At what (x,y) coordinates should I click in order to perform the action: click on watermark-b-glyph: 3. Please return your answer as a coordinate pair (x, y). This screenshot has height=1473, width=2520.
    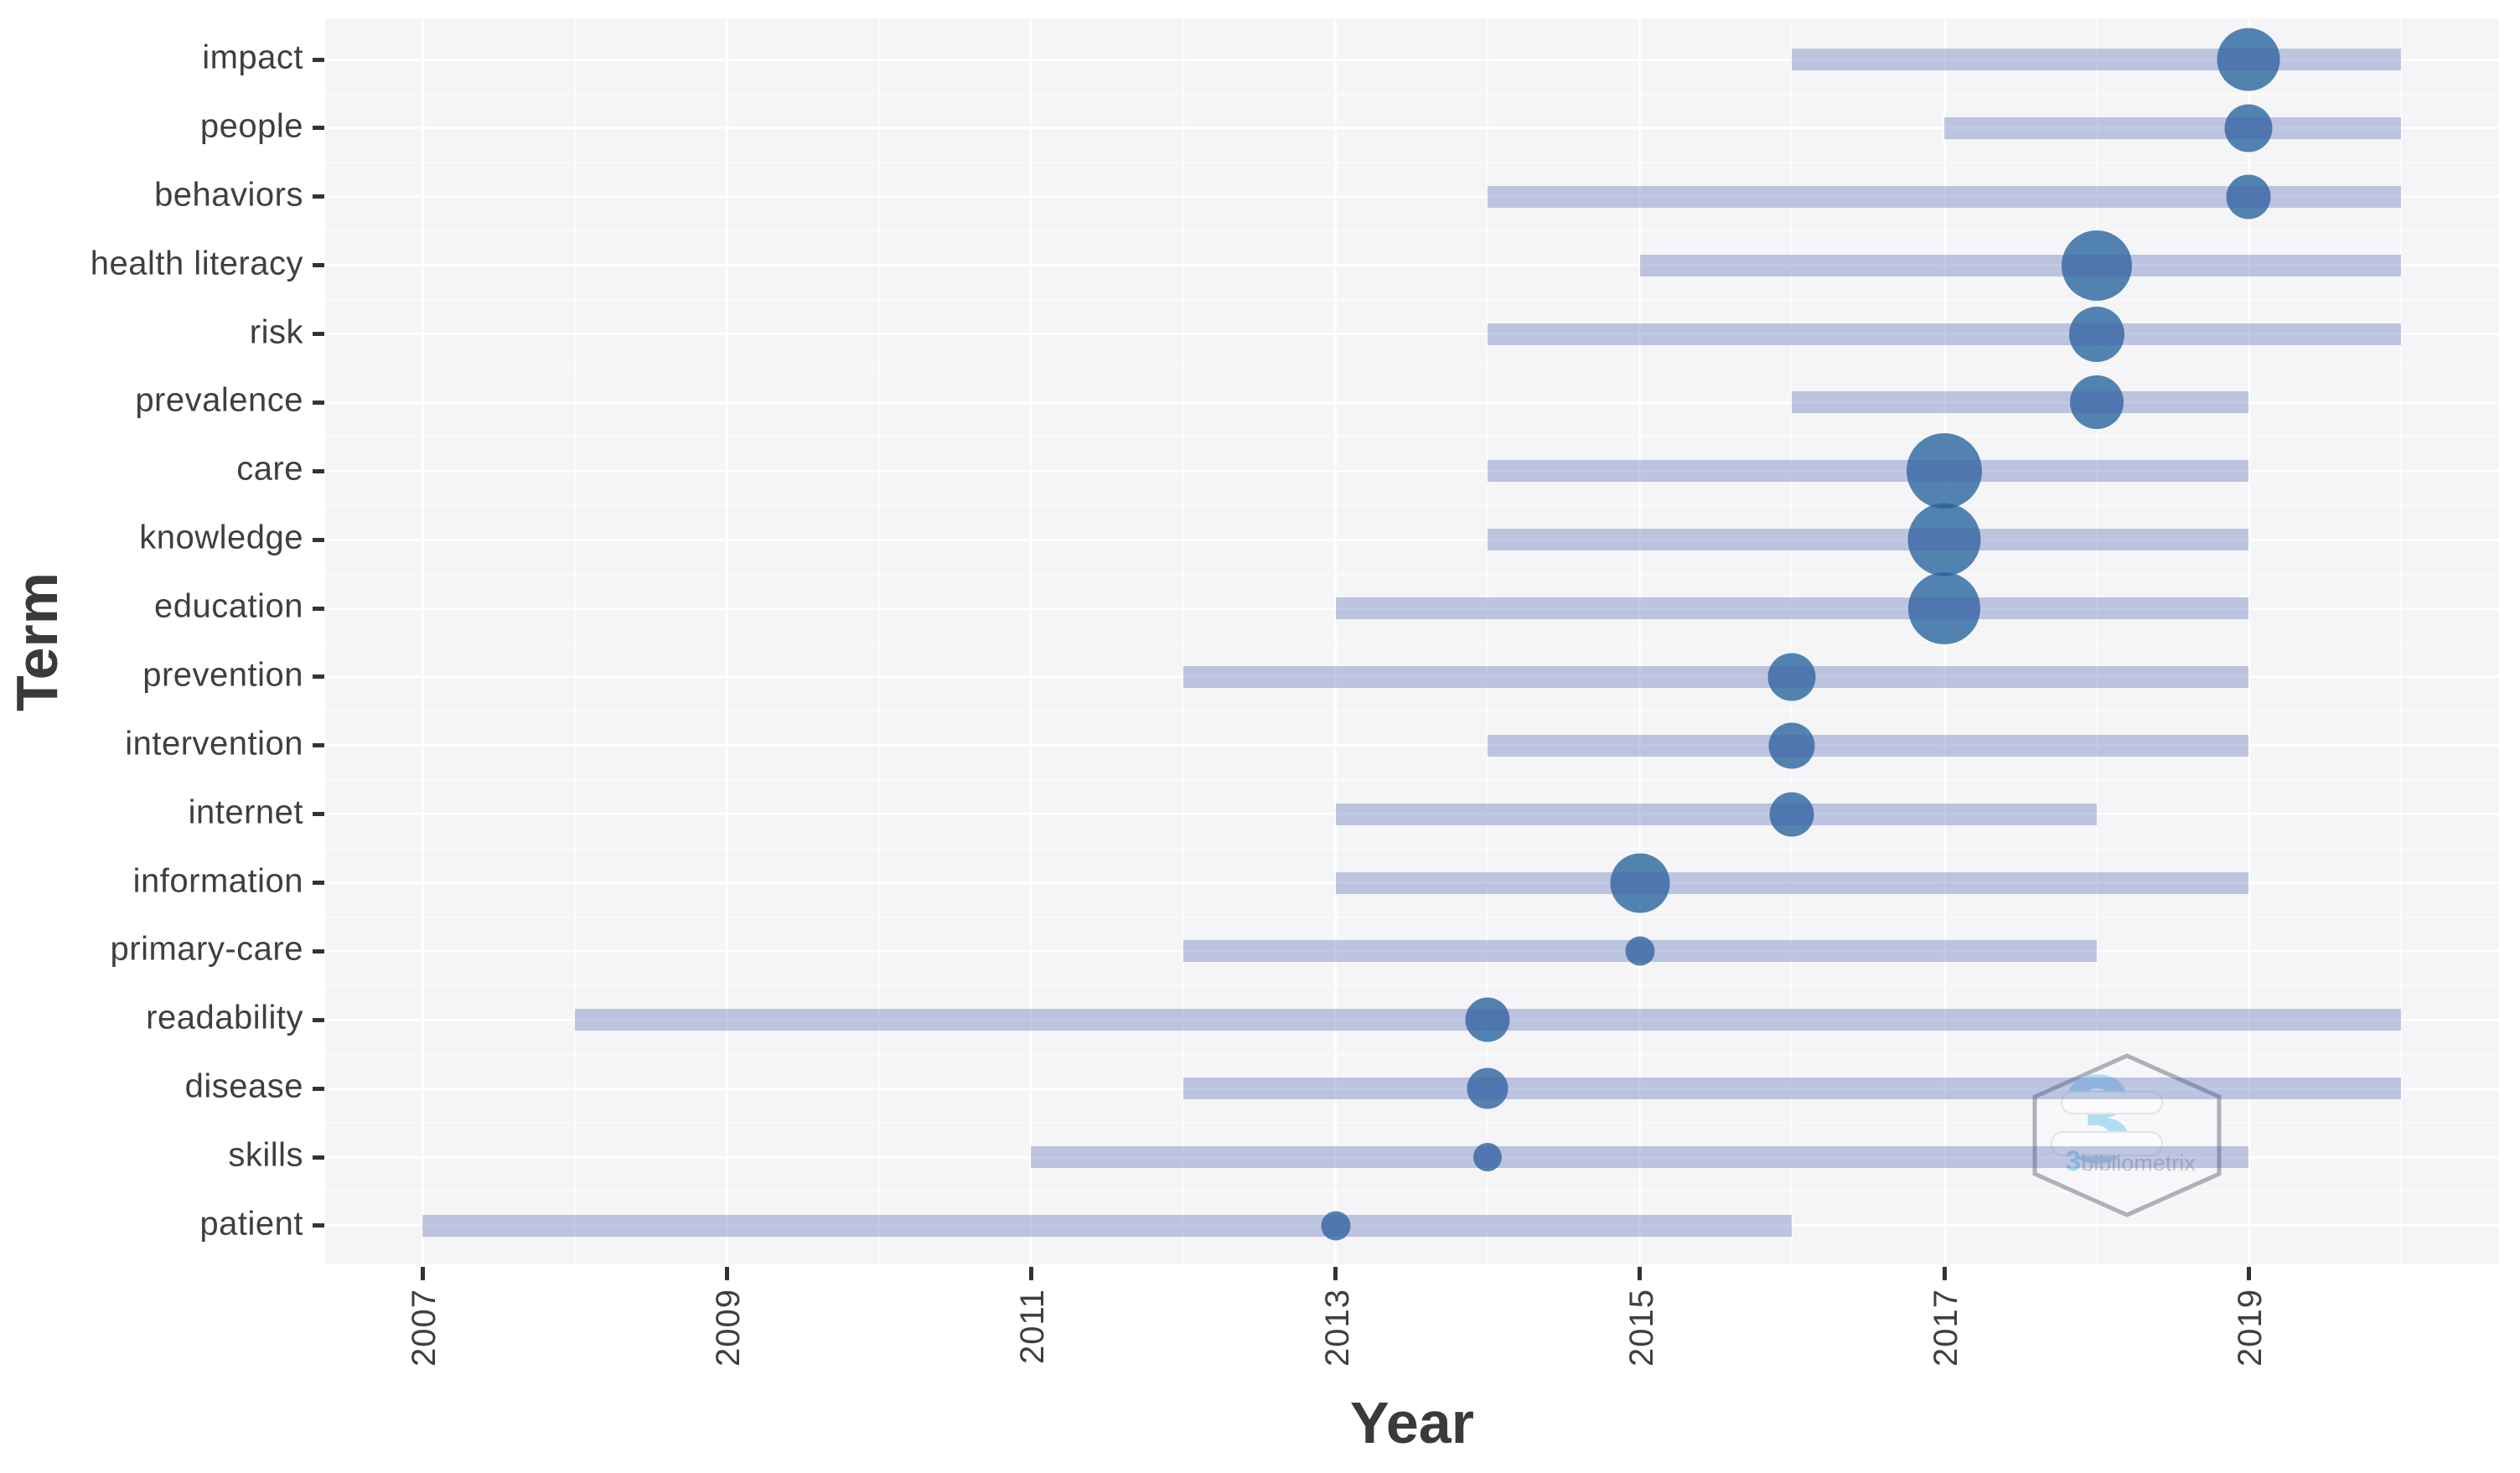
    Looking at the image, I should click on (2097, 1121).